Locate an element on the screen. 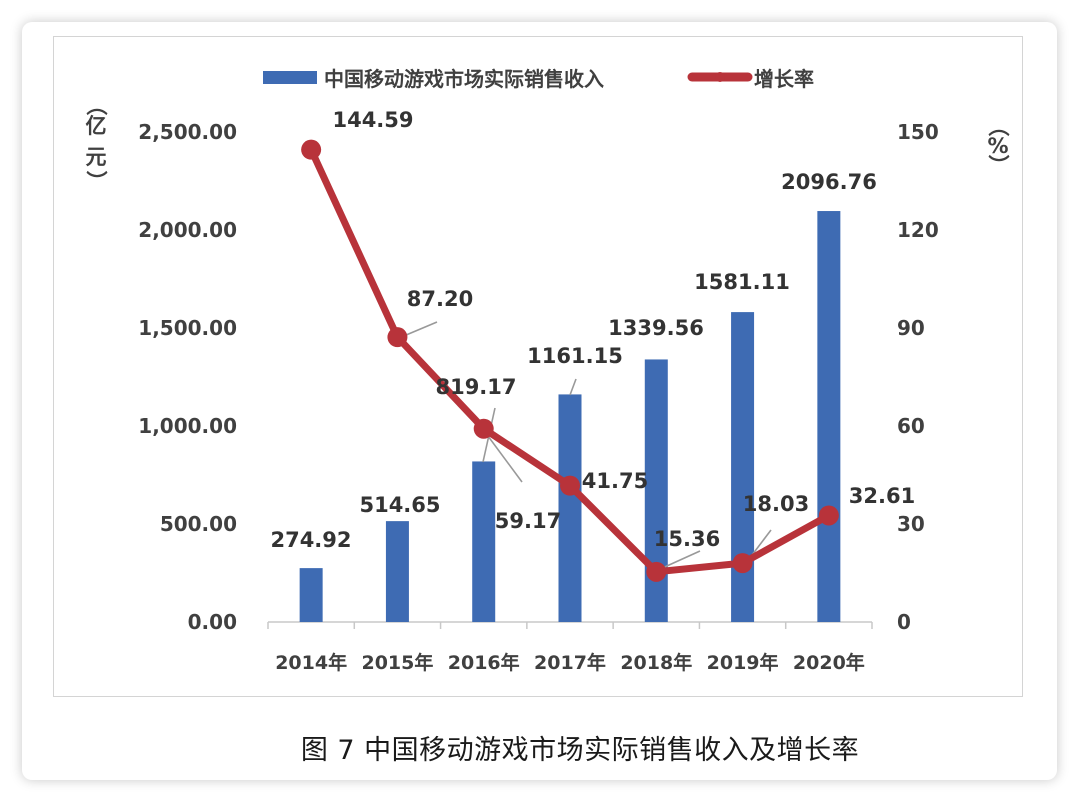  x-axis-tick-label: 2015年 is located at coordinates (397, 662).